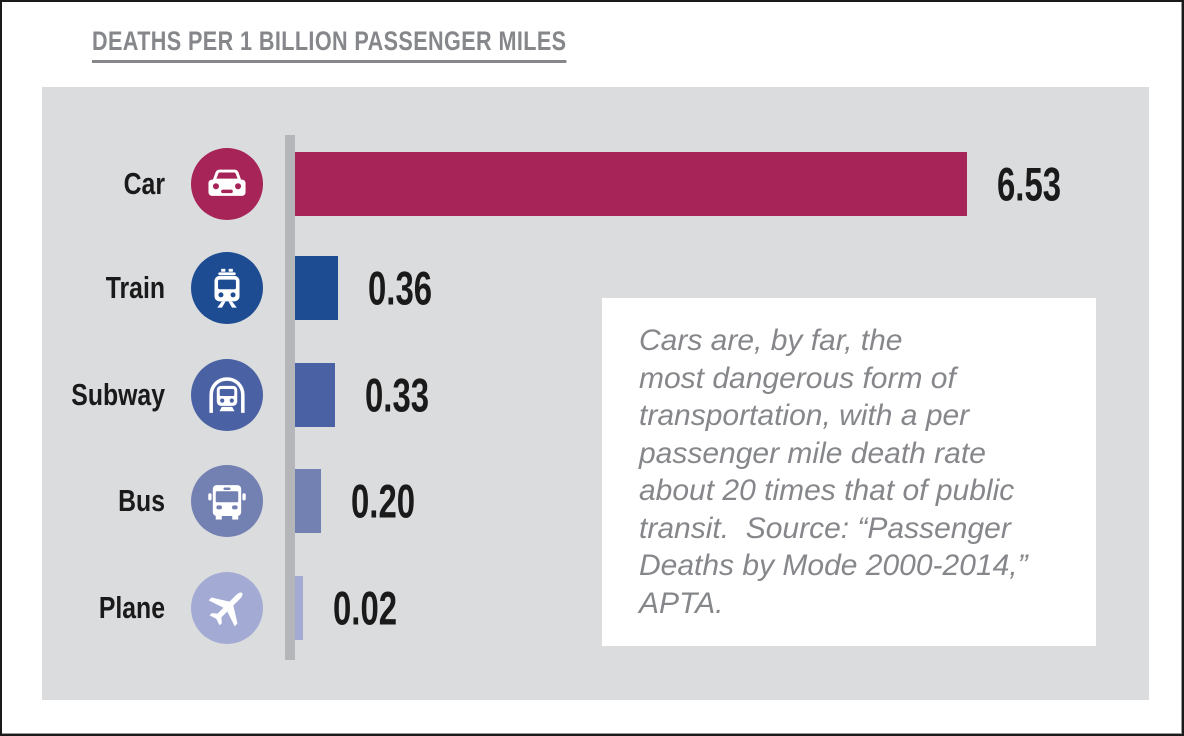 The height and width of the screenshot is (736, 1184). I want to click on row-label: Car, so click(144, 183).